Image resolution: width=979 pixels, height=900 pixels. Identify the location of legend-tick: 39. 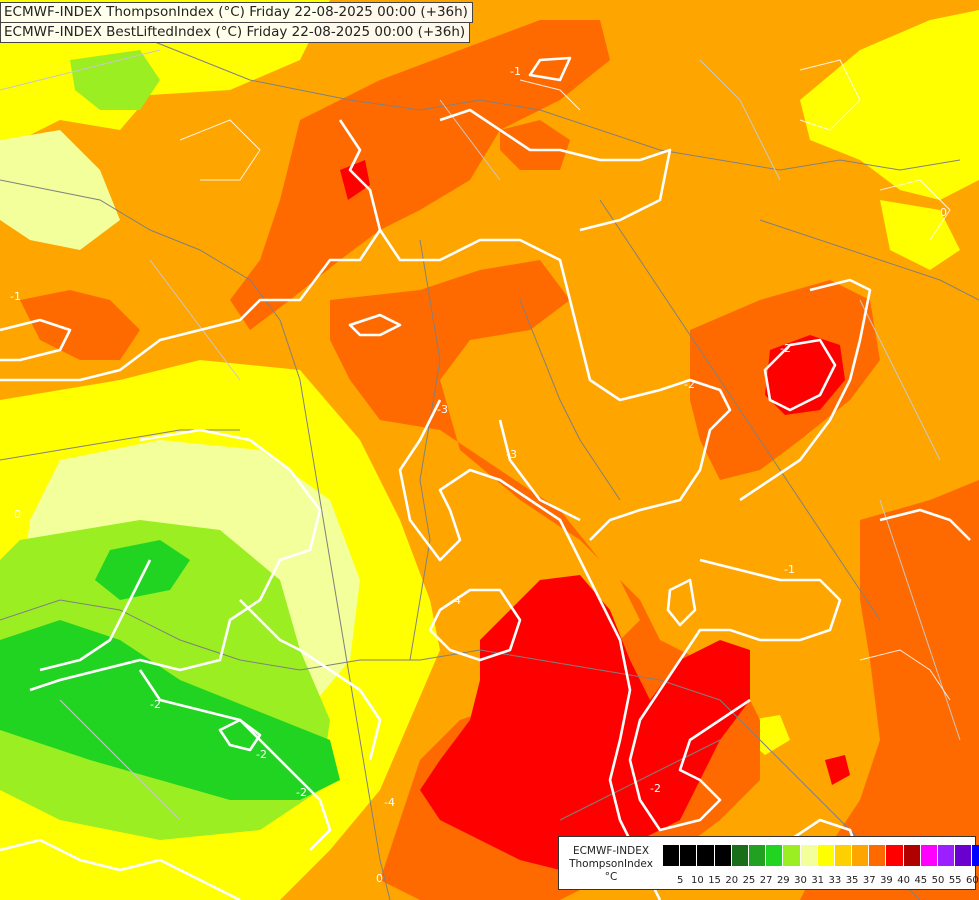
(886, 880).